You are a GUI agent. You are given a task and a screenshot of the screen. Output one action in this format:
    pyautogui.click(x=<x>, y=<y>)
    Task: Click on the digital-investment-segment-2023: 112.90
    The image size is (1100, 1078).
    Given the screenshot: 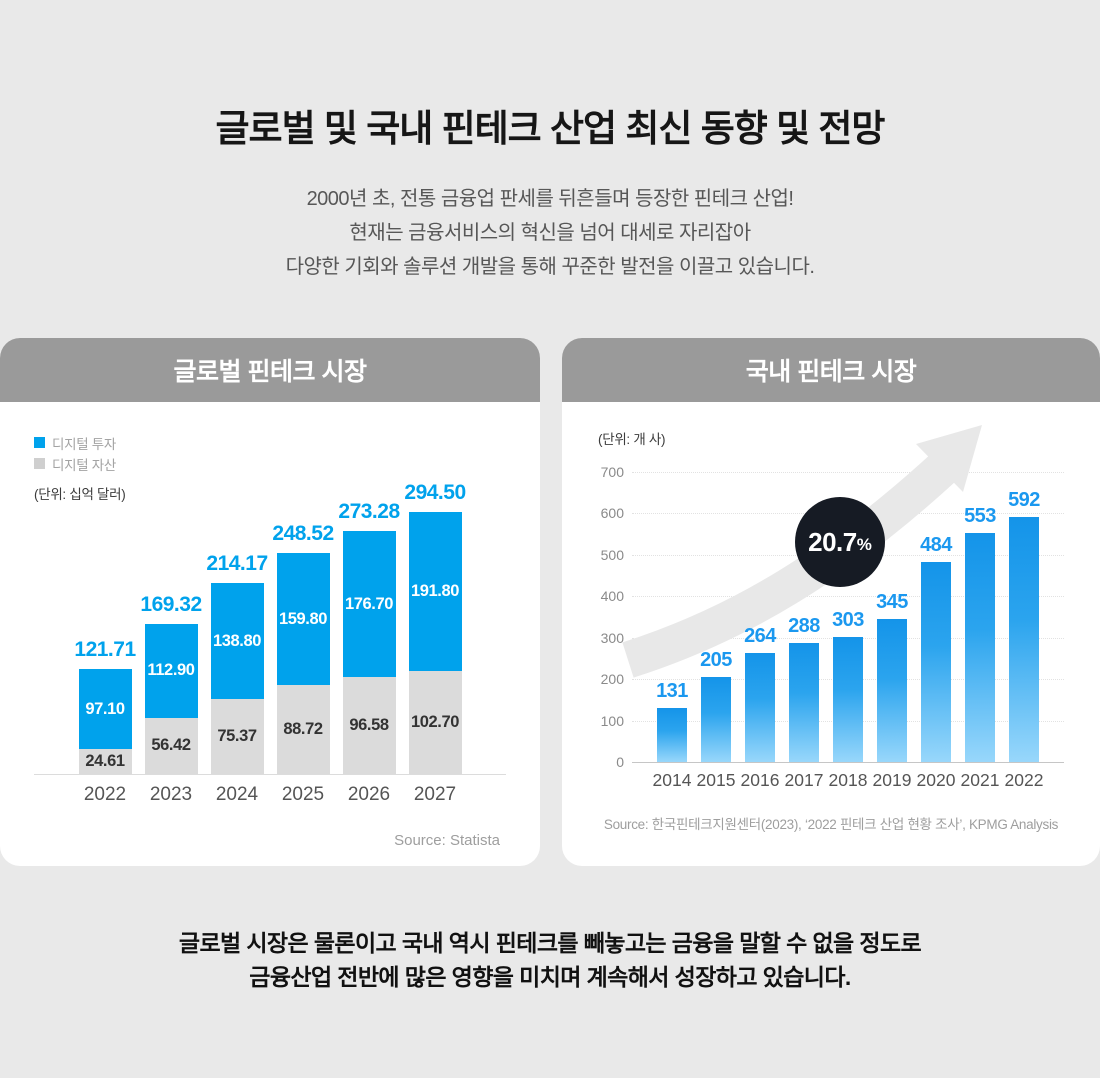 What is the action you would take?
    pyautogui.click(x=171, y=670)
    